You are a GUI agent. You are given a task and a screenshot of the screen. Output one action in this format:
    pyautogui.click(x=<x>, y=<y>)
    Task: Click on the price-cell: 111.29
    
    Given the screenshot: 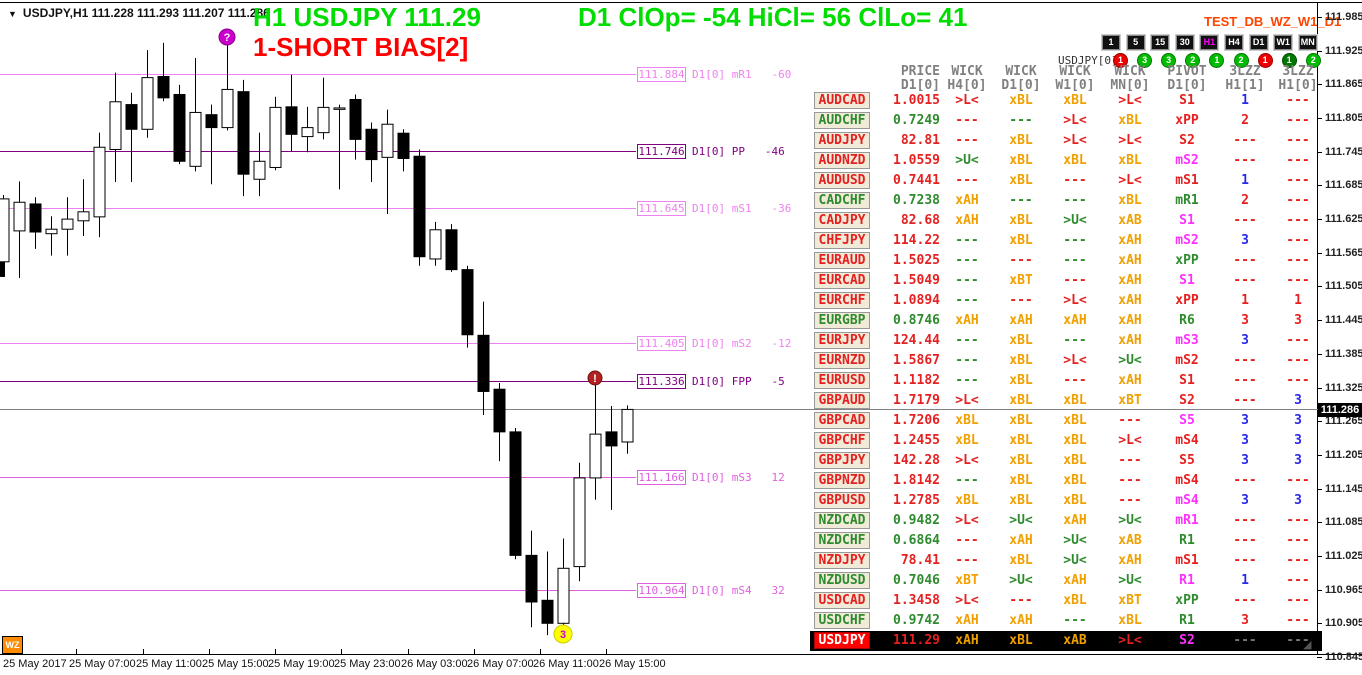 What is the action you would take?
    pyautogui.click(x=916, y=640)
    